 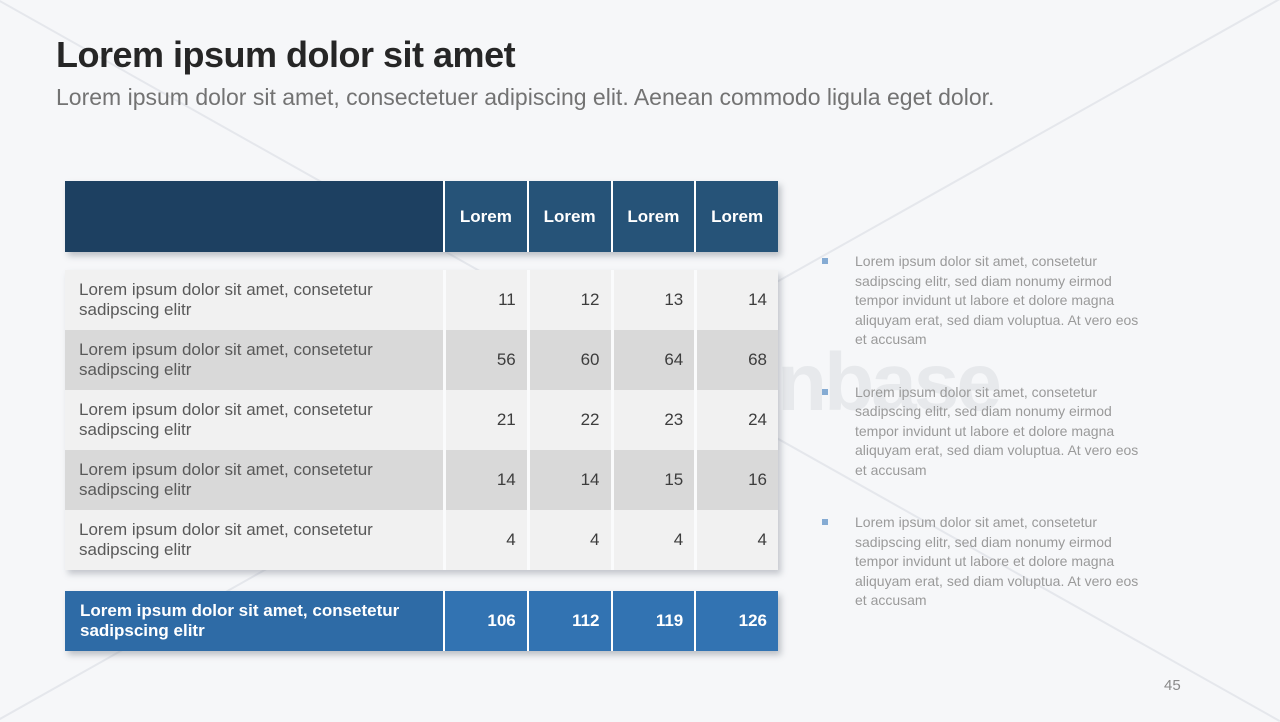 I want to click on row-value: 60, so click(x=568, y=360).